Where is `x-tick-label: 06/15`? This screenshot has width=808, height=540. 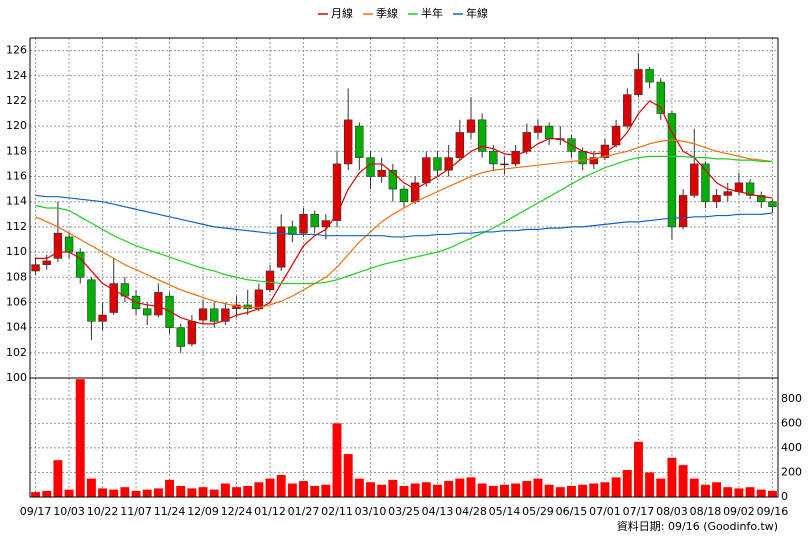 x-tick-label: 06/15 is located at coordinates (572, 511).